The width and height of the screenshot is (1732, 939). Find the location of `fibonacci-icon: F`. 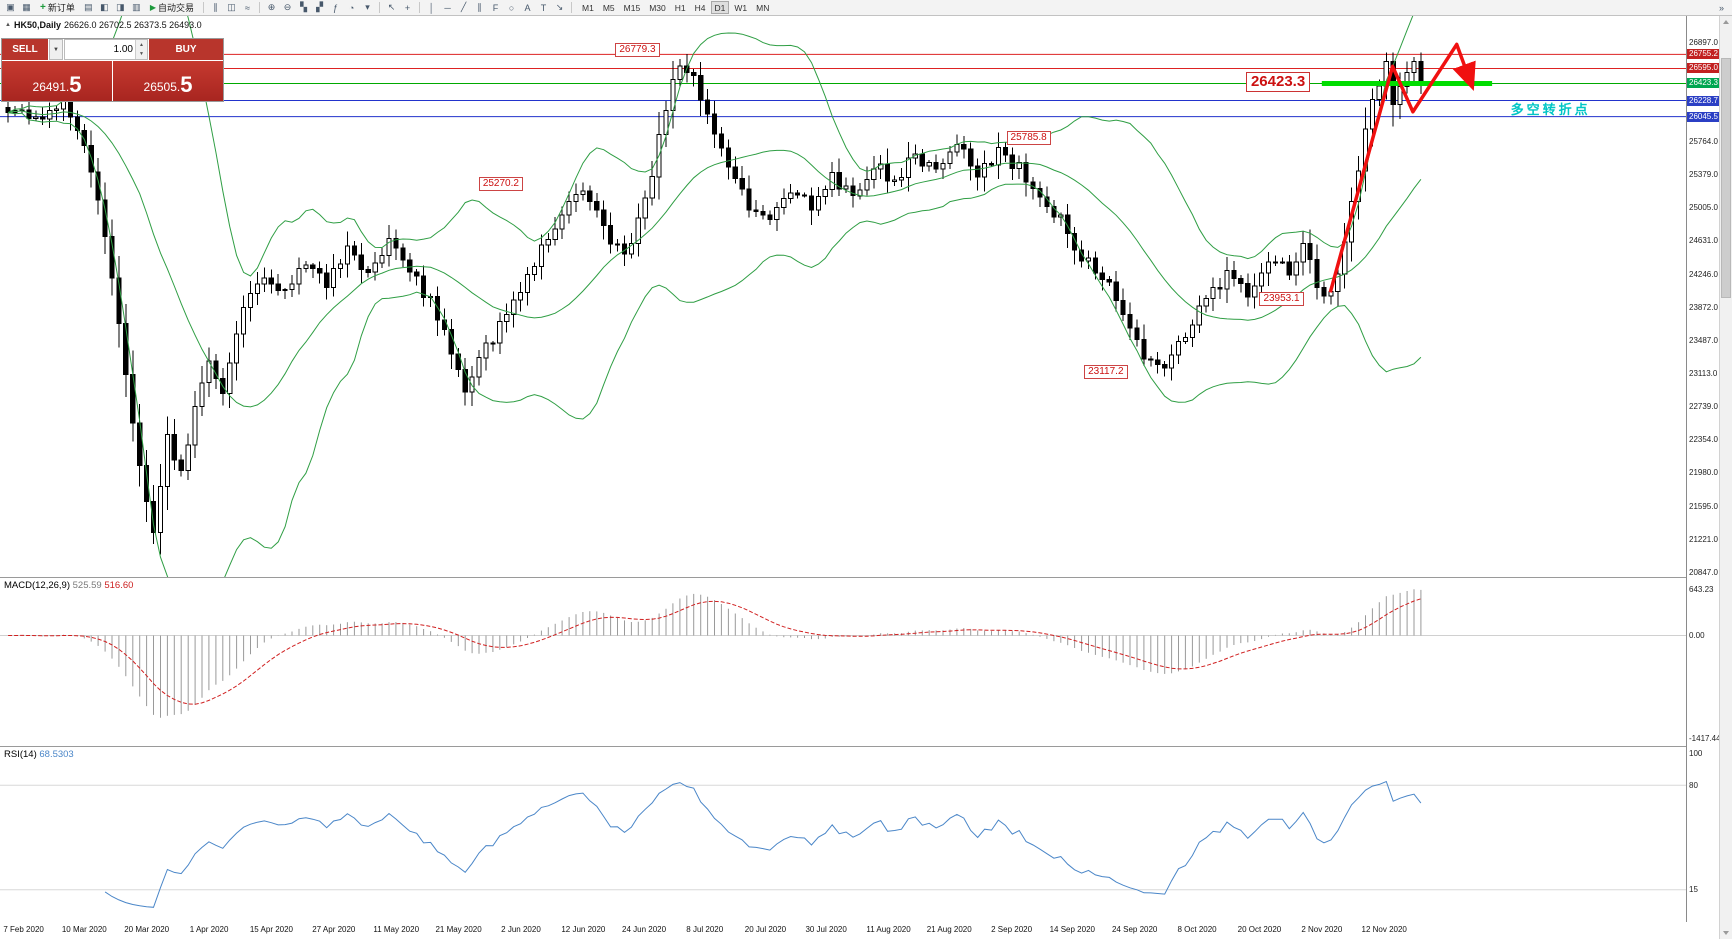

fibonacci-icon: F is located at coordinates (495, 7).